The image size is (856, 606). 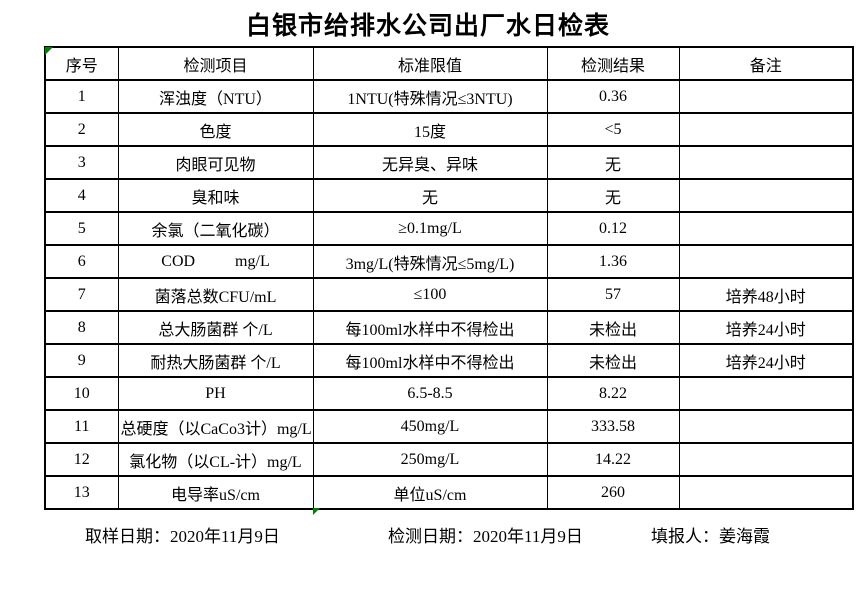 I want to click on table-row: 6 COD mg/L 3mg/L(特殊情况≤5mg/L) 1.36, so click(x=449, y=261).